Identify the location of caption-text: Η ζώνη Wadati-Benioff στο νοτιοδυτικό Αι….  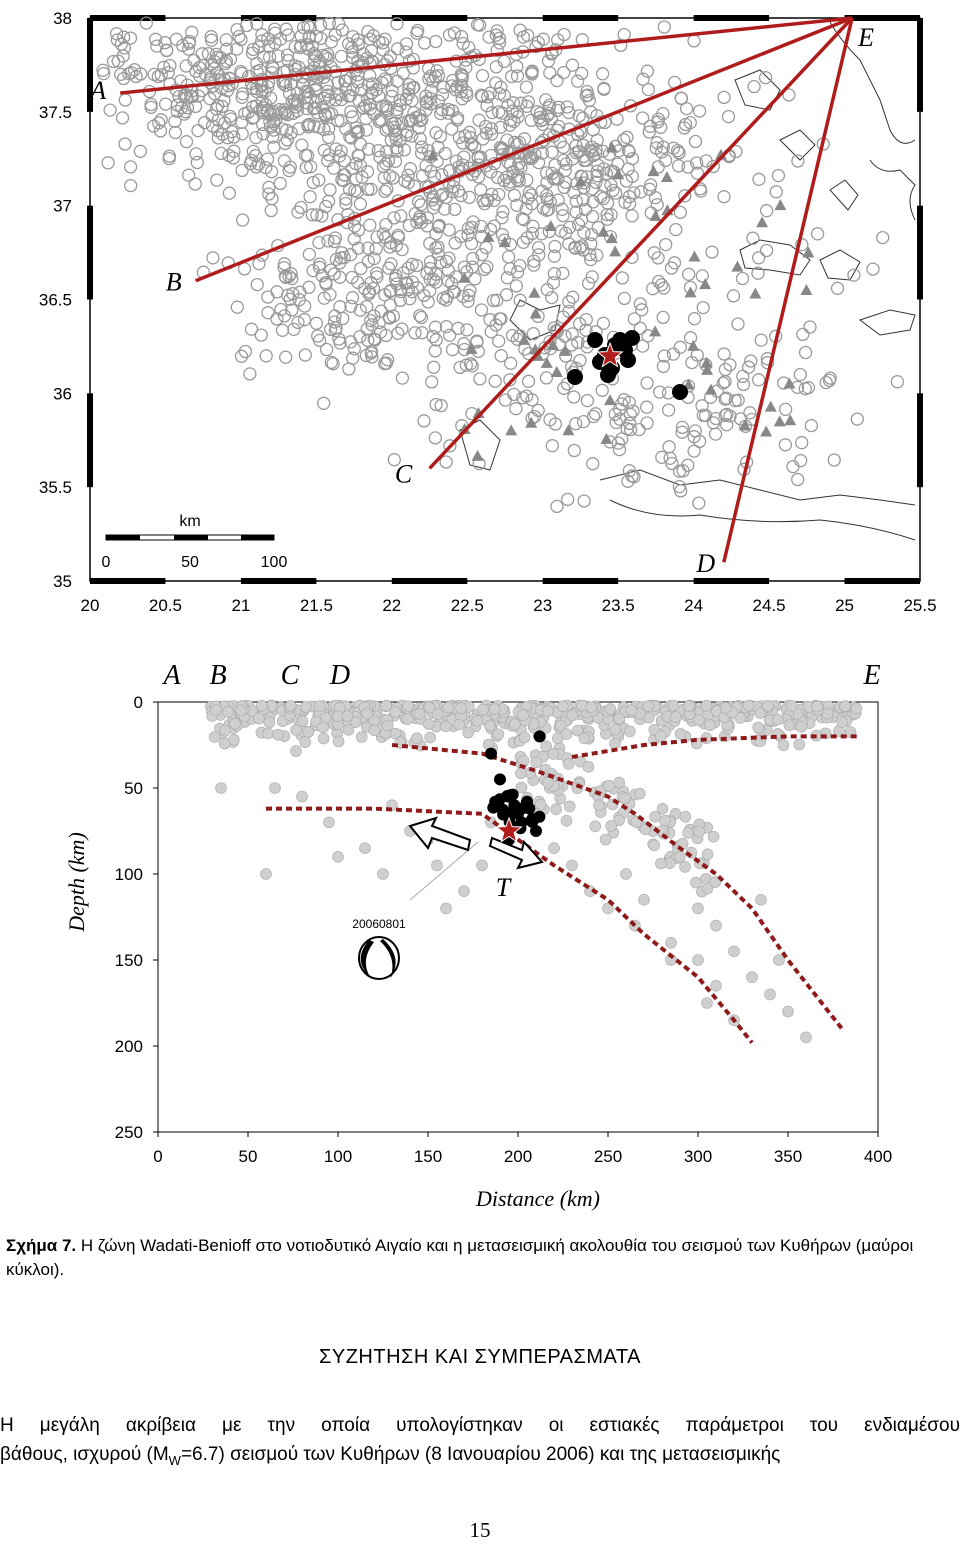
(460, 1257).